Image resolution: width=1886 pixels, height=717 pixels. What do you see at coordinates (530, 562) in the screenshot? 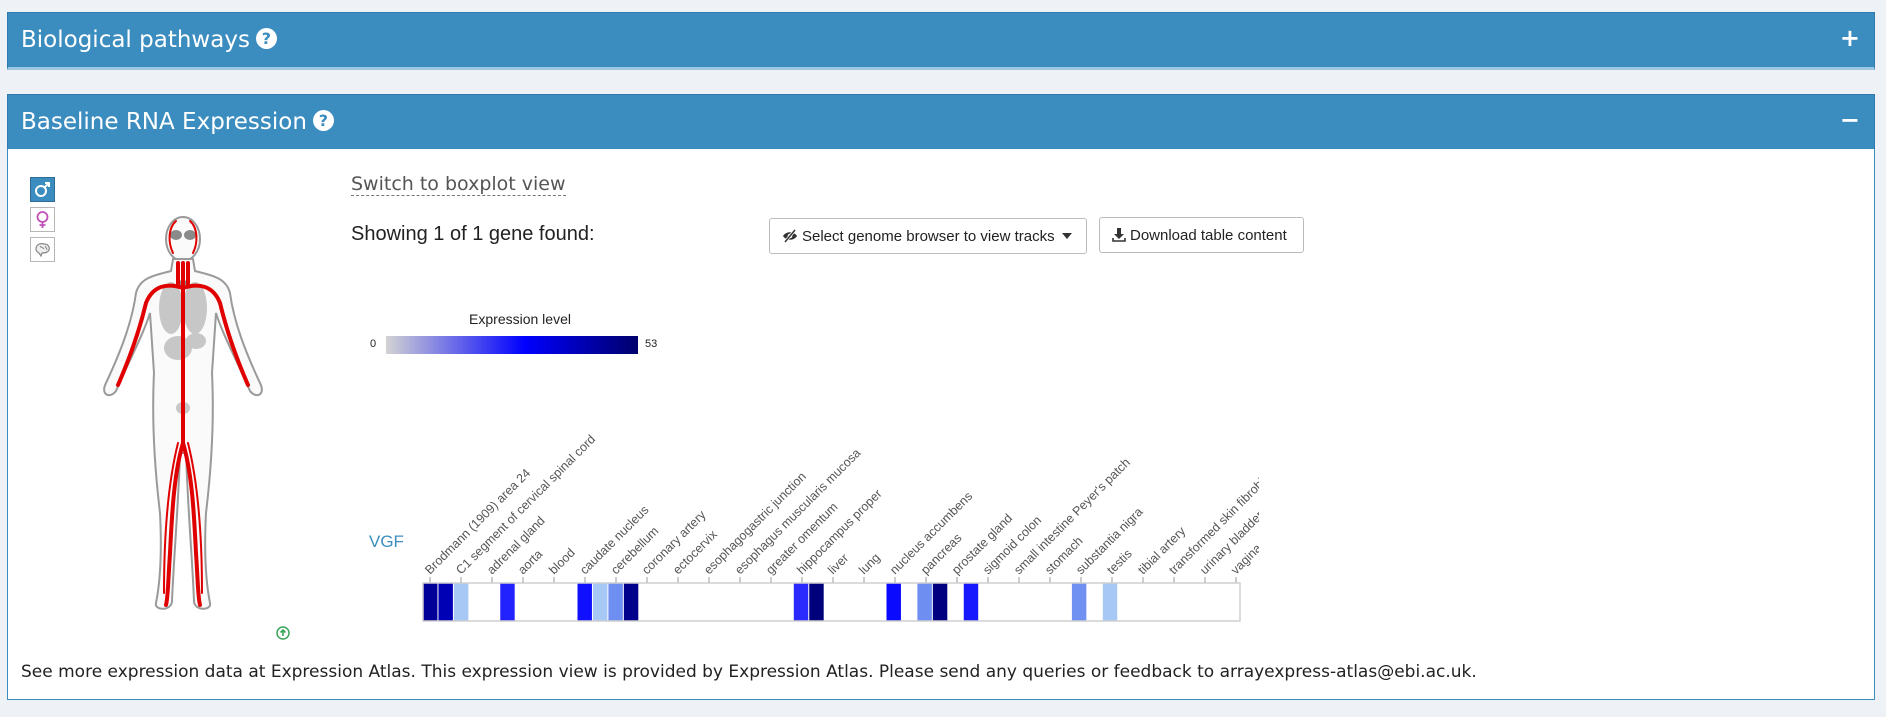
I see `tissue-label: aorta` at bounding box center [530, 562].